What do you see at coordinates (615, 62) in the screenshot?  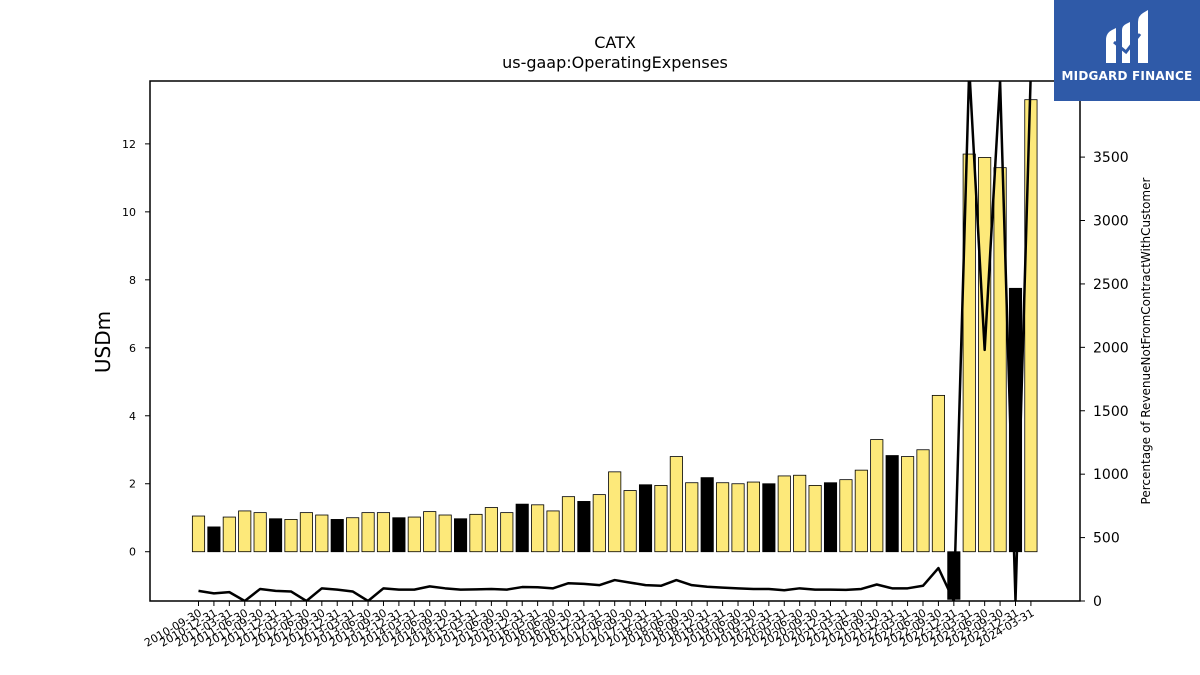 I see `chart-subtitle: us-gaap:OperatingExpenses` at bounding box center [615, 62].